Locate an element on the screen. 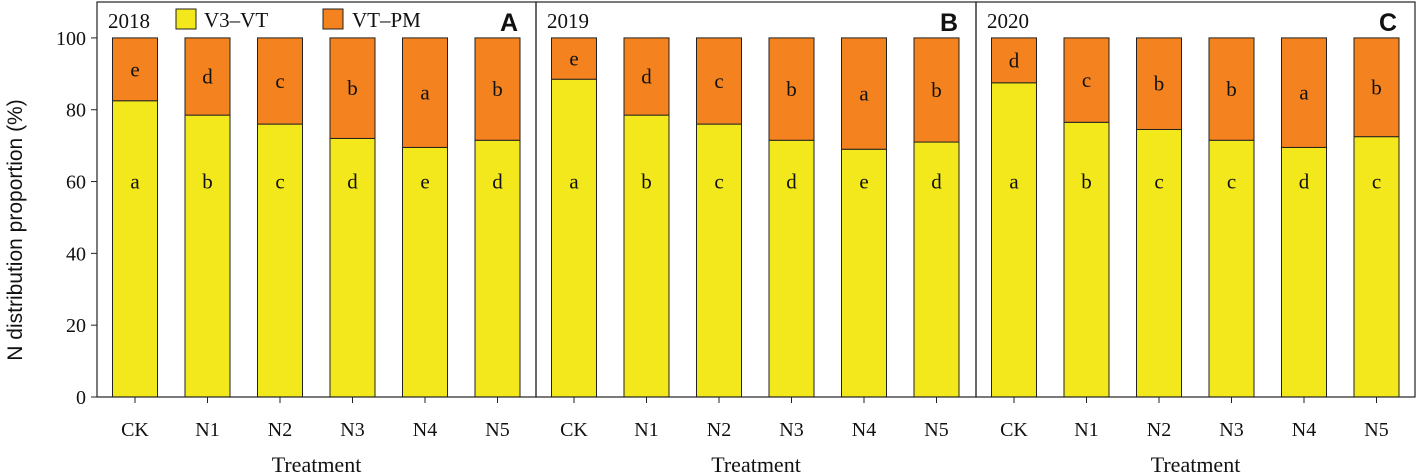  panel-letter: B is located at coordinates (949, 23).